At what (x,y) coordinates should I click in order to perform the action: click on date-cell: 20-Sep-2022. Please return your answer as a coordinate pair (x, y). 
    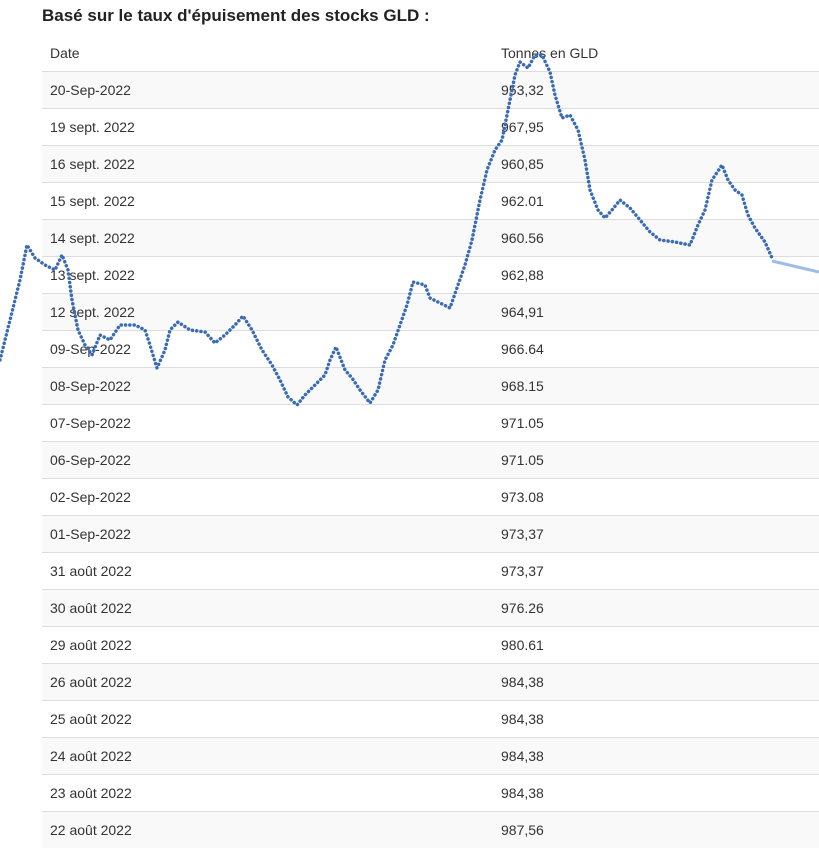
    Looking at the image, I should click on (267, 90).